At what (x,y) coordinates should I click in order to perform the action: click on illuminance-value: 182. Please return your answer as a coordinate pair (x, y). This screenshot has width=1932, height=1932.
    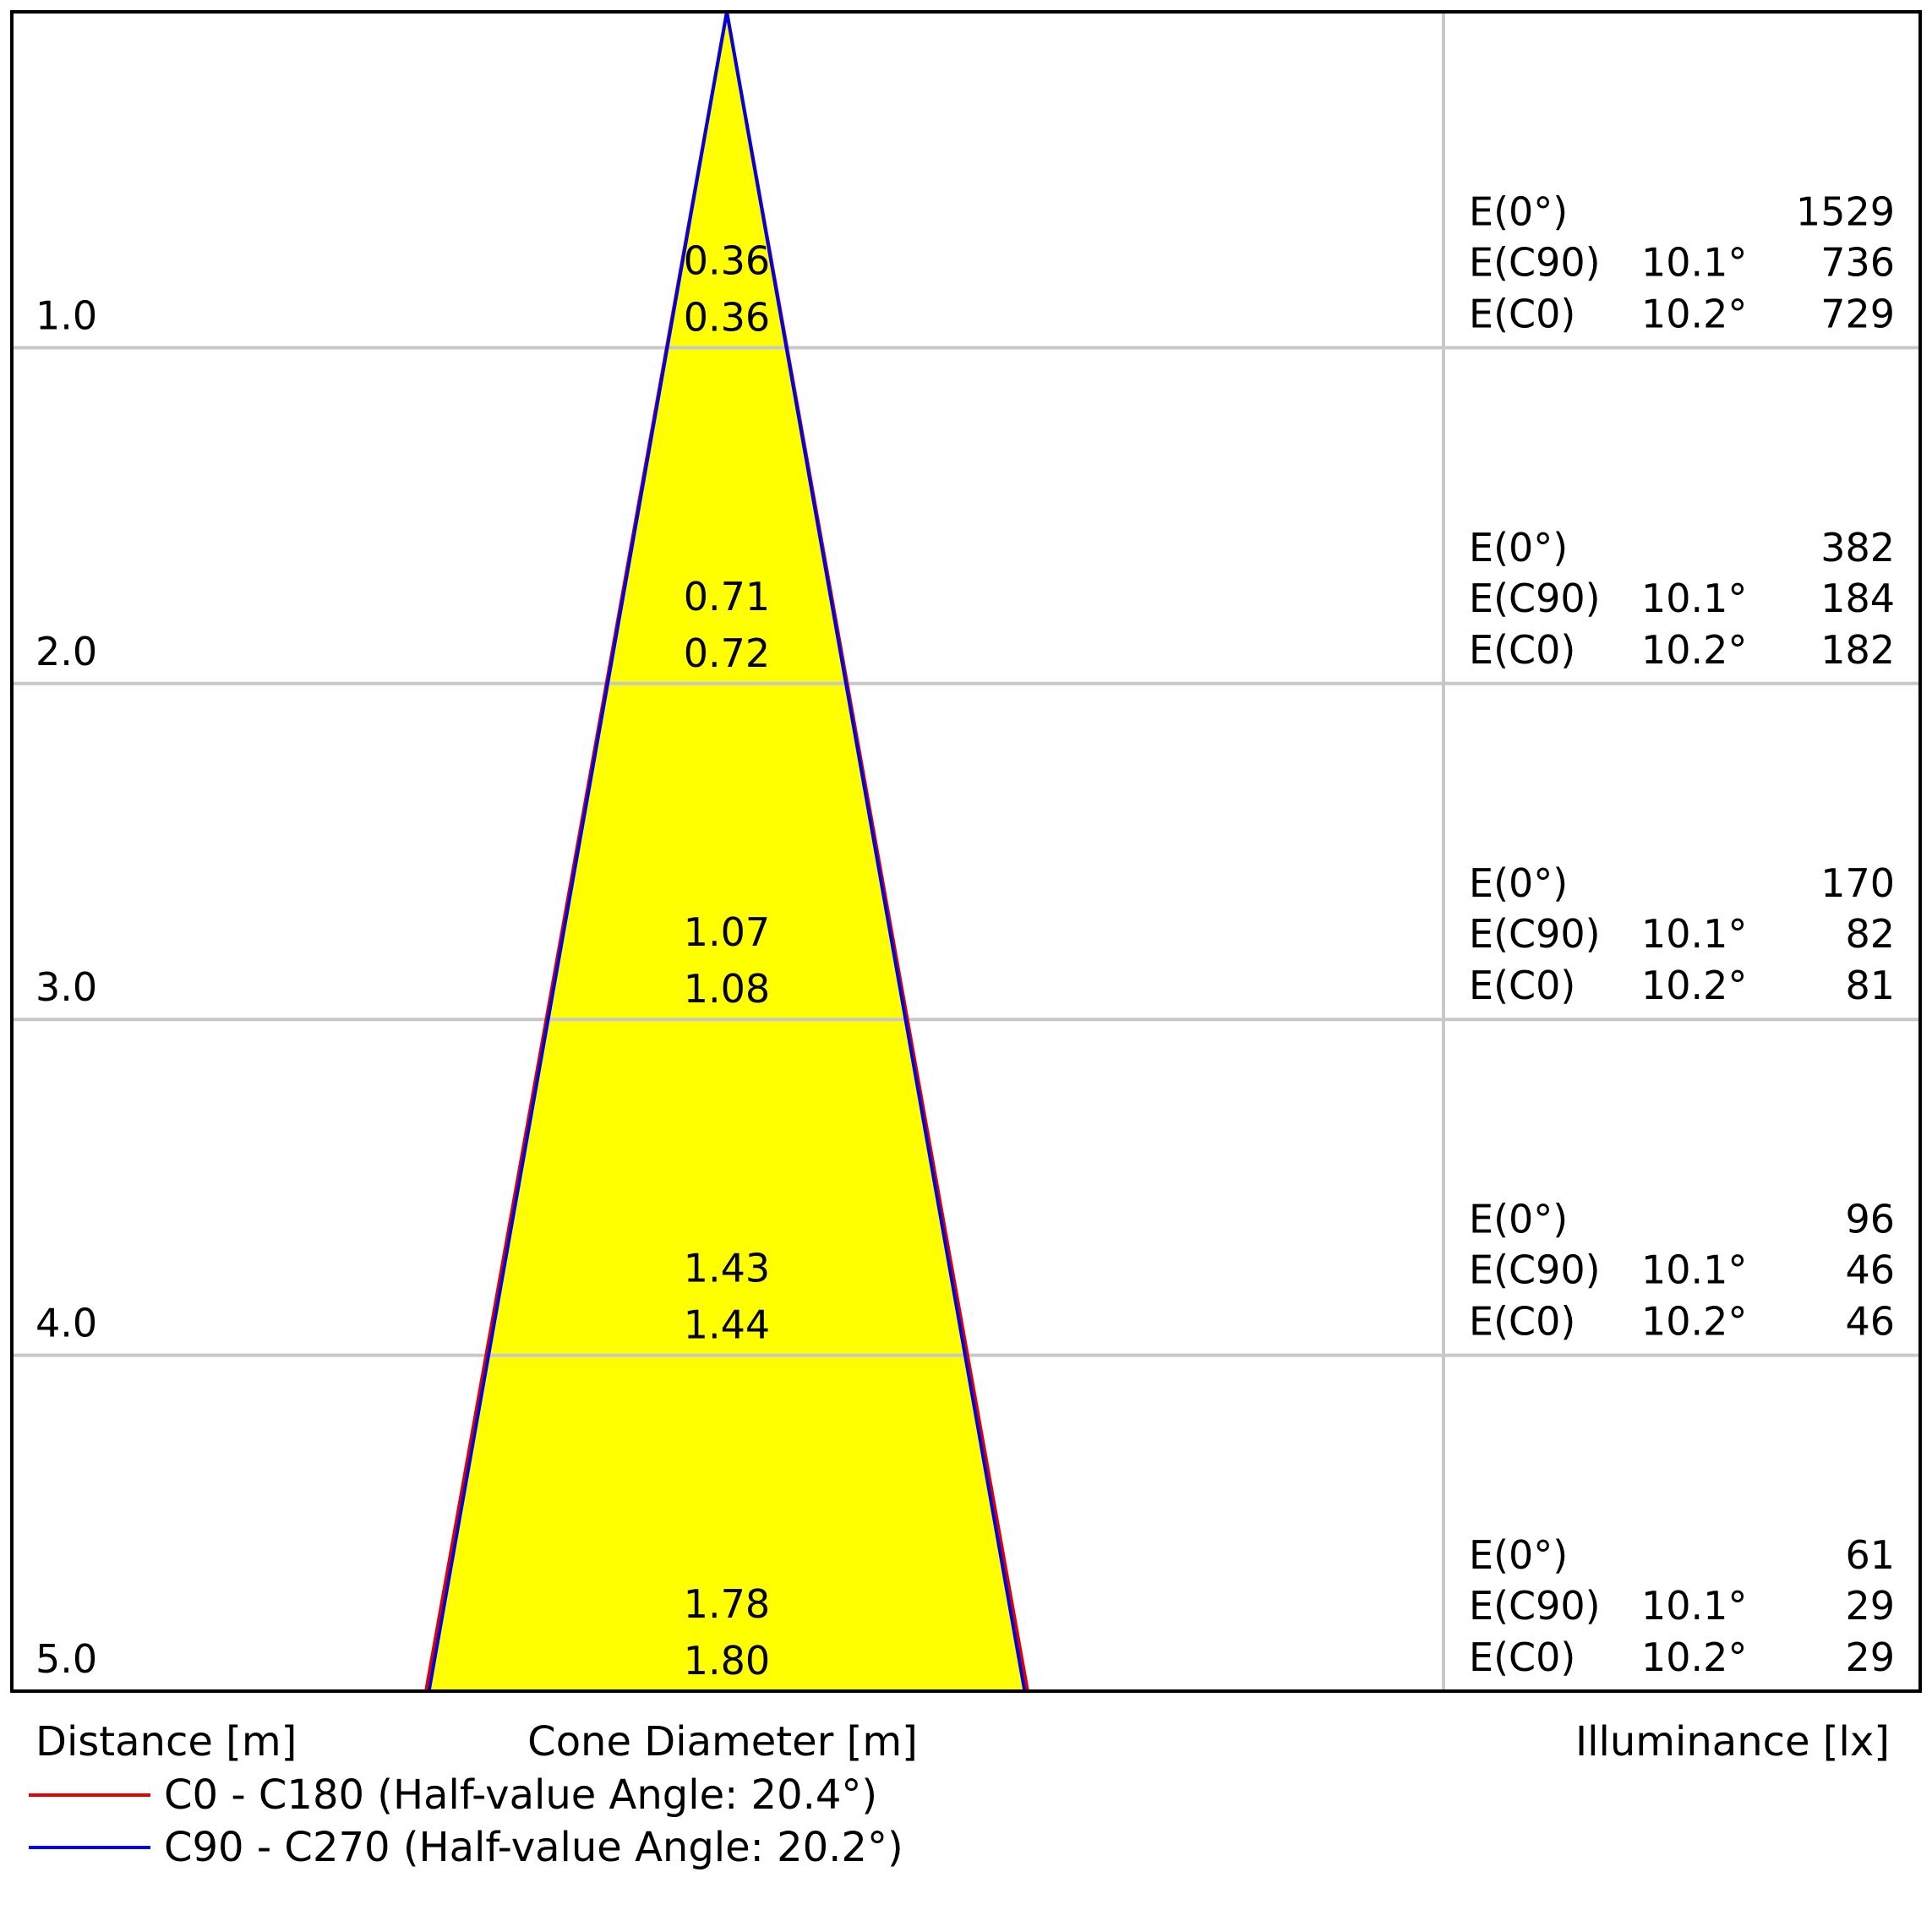
    Looking at the image, I should click on (1857, 650).